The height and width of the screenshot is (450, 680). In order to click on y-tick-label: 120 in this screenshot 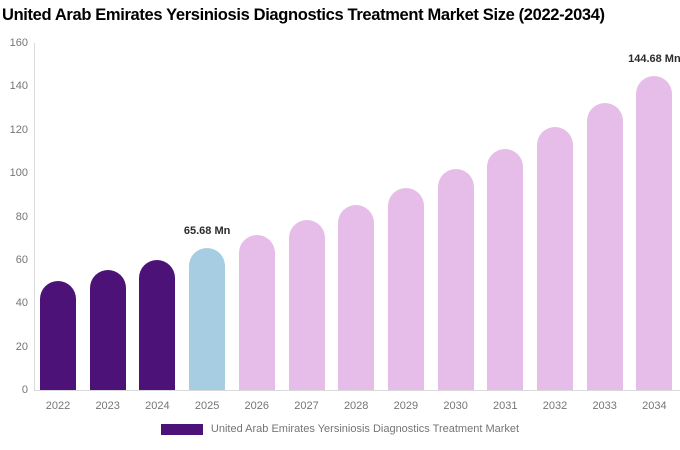, I will do `click(18, 129)`.